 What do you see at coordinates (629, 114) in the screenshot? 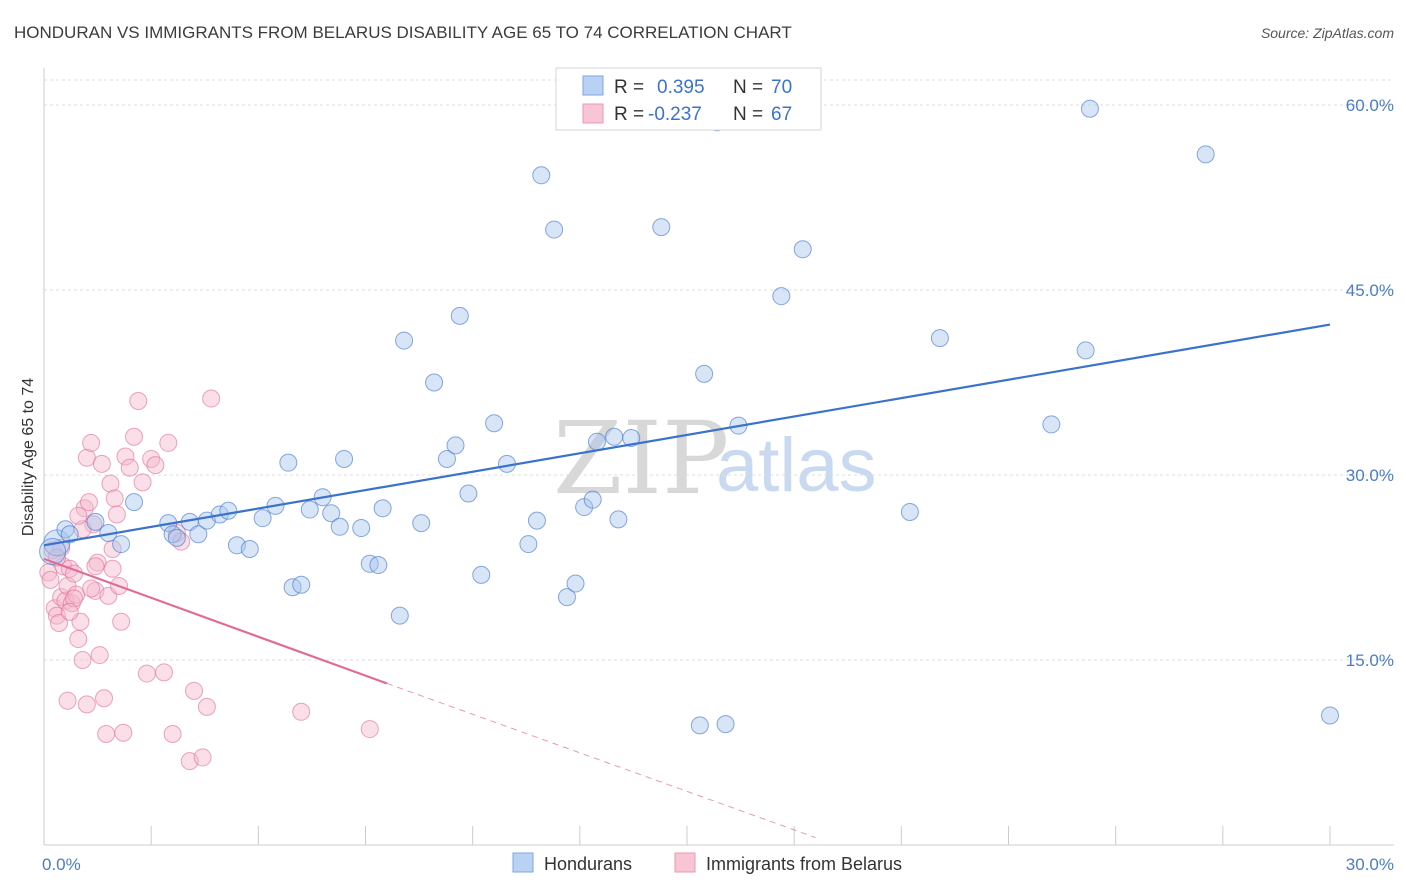
I see `legend-r-label-2: R =` at bounding box center [629, 114].